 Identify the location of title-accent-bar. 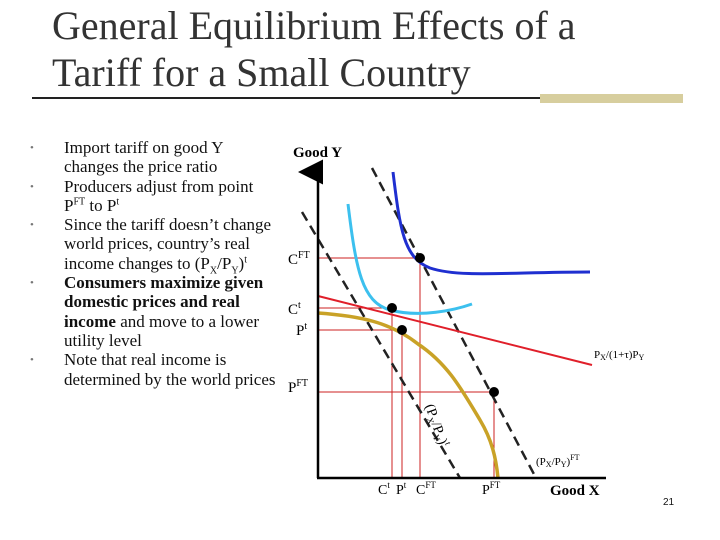
(611, 98).